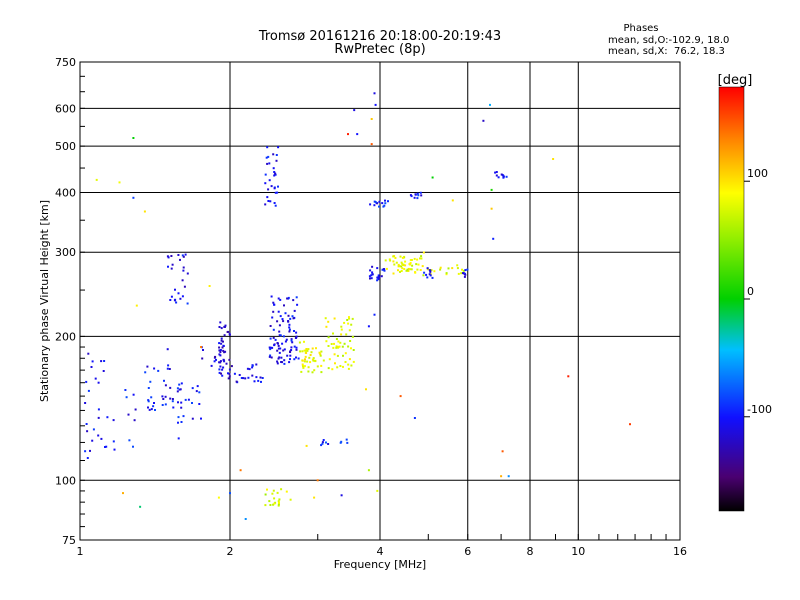  What do you see at coordinates (750, 291) in the screenshot?
I see `colorbar-tick-label: 0` at bounding box center [750, 291].